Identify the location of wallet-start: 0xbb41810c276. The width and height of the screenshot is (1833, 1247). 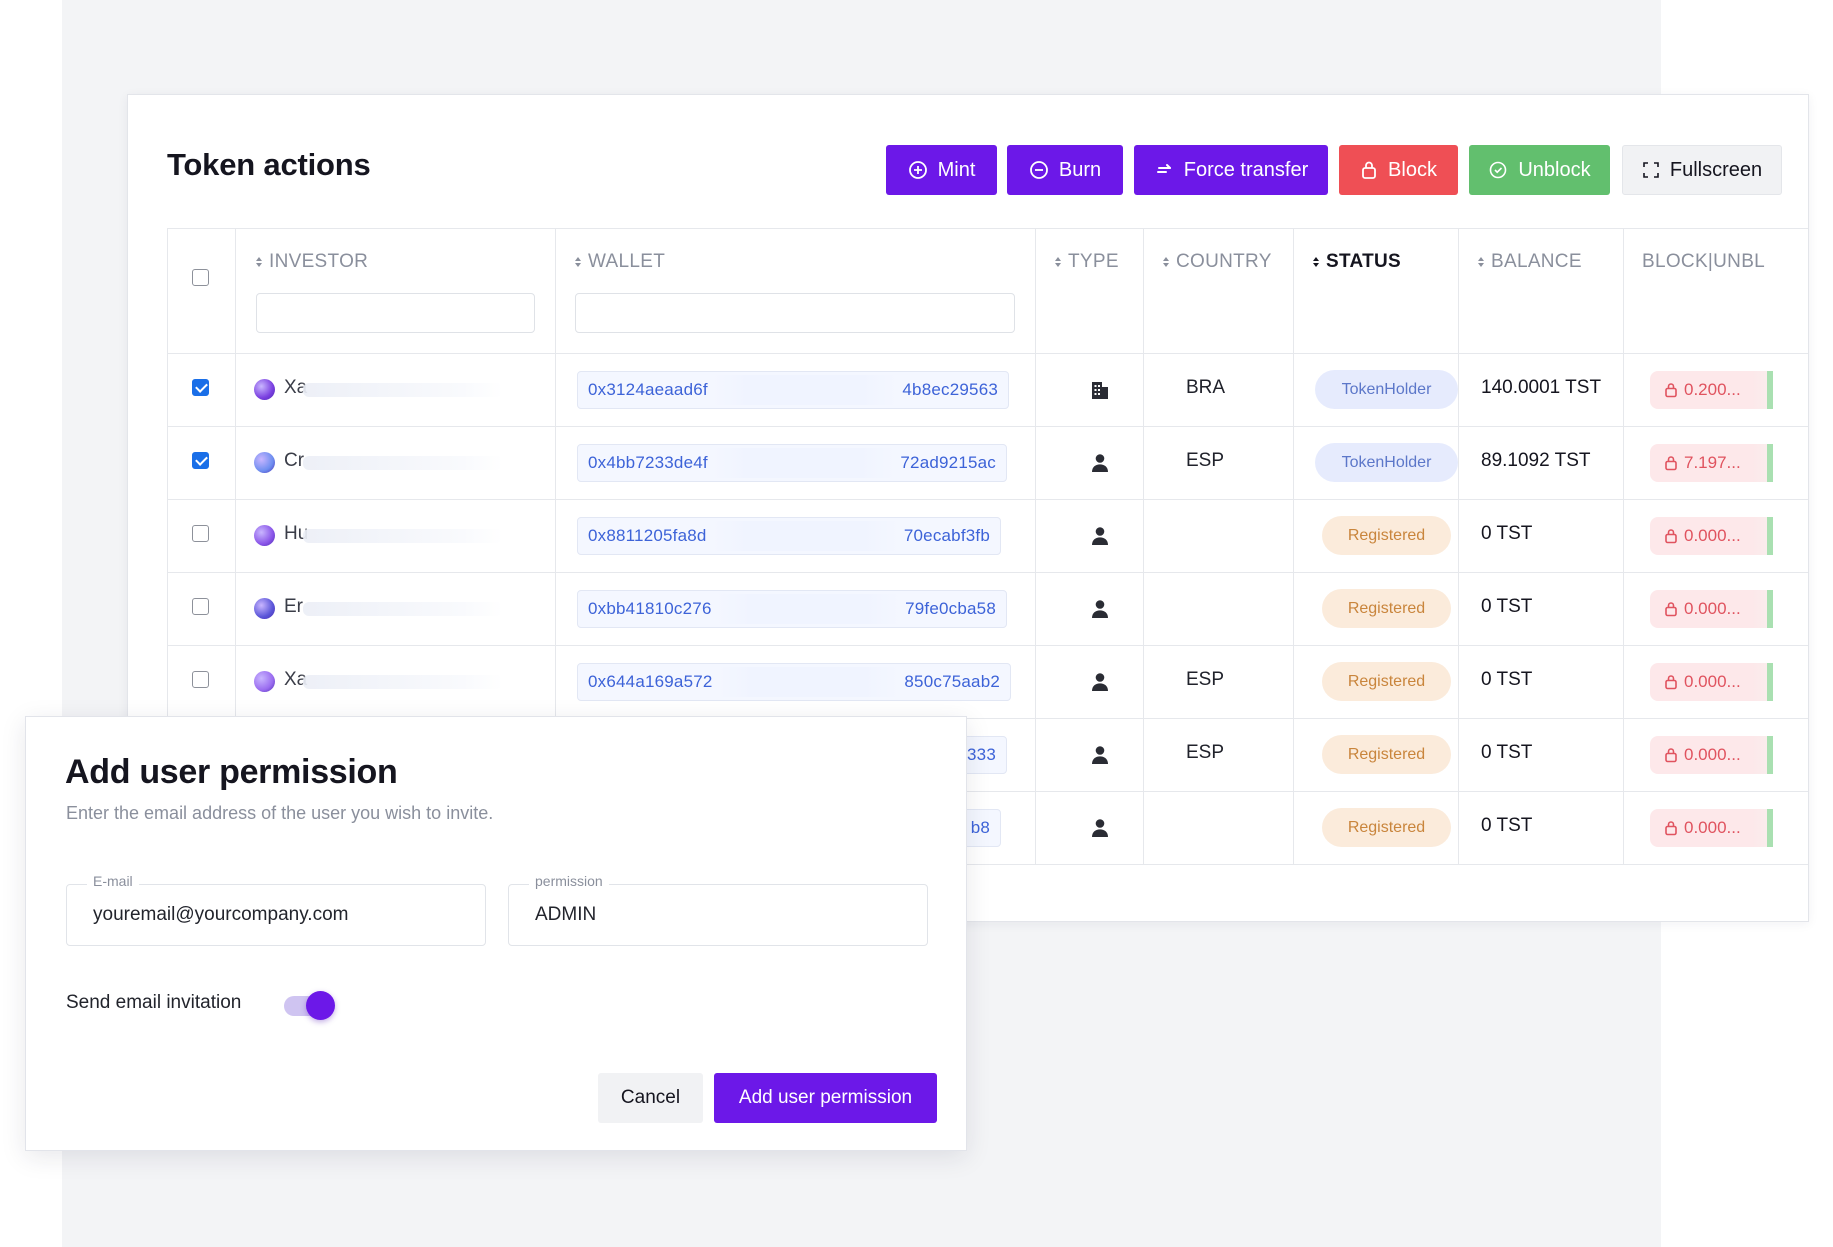
(650, 608).